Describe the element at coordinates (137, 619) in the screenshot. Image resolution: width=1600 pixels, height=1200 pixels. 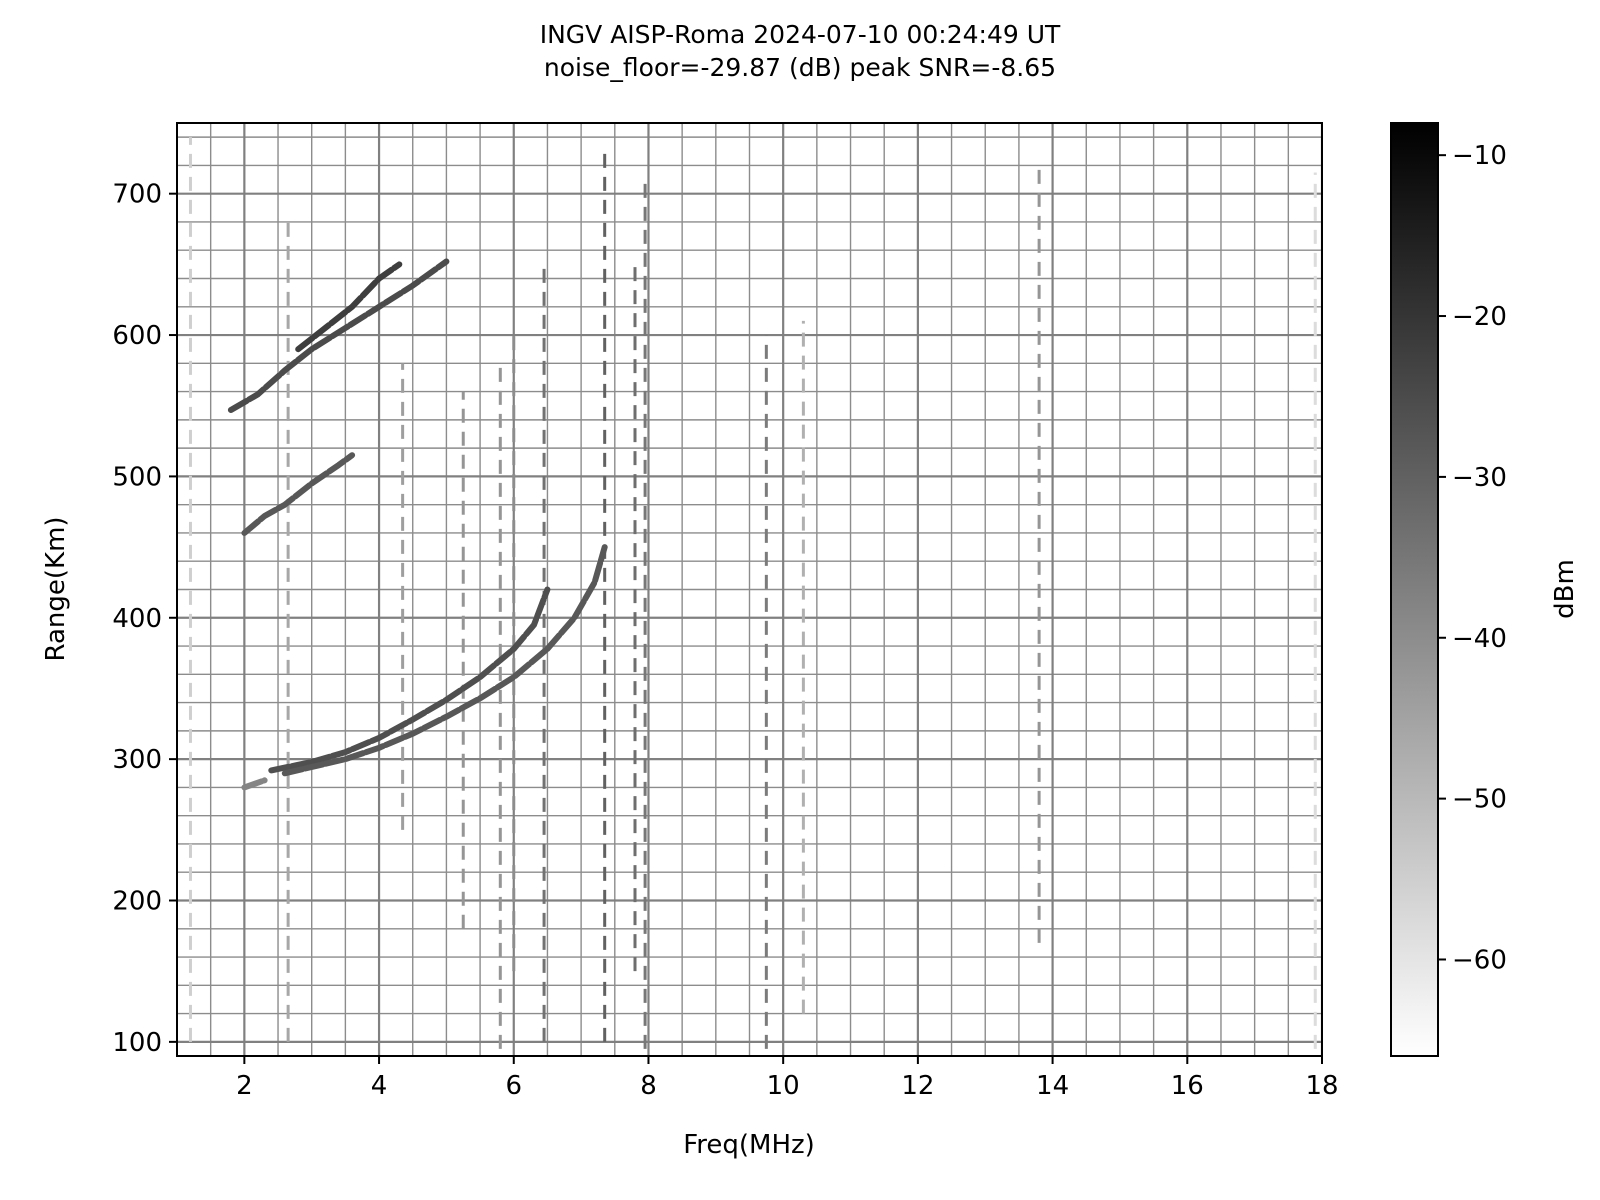
I see `y-tick-label: 400` at that location.